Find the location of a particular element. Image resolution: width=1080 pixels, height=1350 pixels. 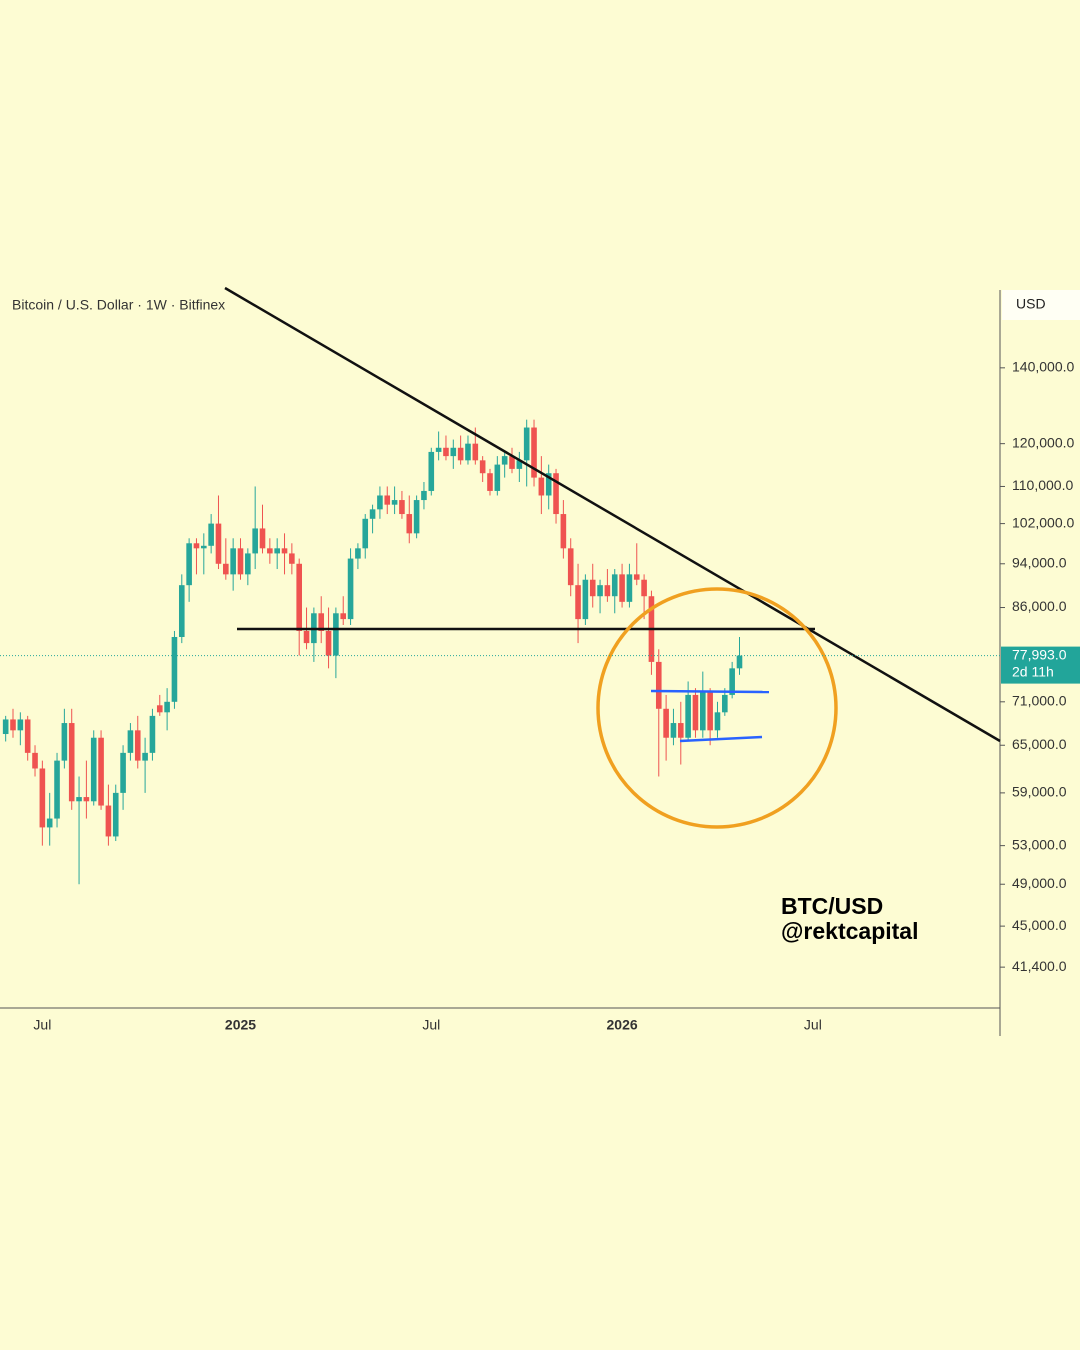

range-bottom is located at coordinates (721, 739).